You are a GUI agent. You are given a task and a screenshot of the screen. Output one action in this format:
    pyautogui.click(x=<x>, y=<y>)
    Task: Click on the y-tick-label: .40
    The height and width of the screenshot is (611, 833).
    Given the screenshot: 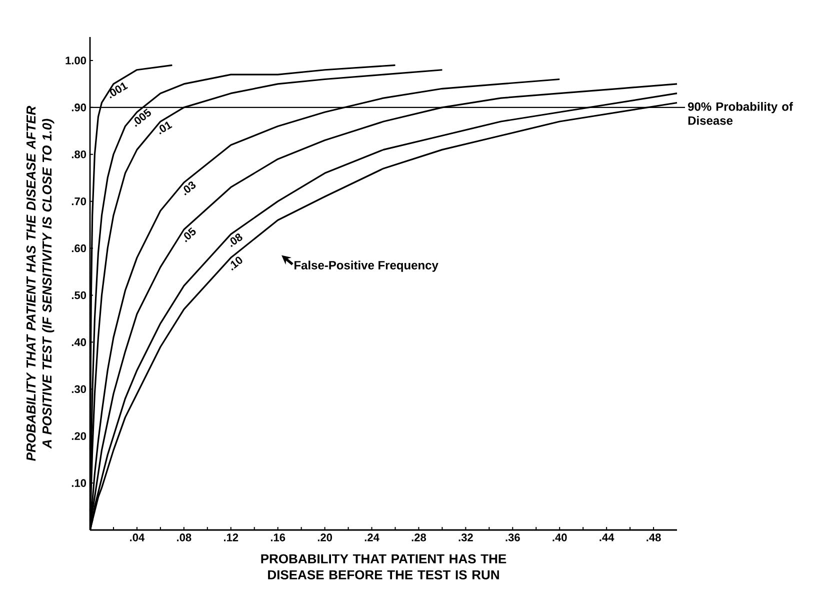 What is the action you would take?
    pyautogui.click(x=79, y=342)
    